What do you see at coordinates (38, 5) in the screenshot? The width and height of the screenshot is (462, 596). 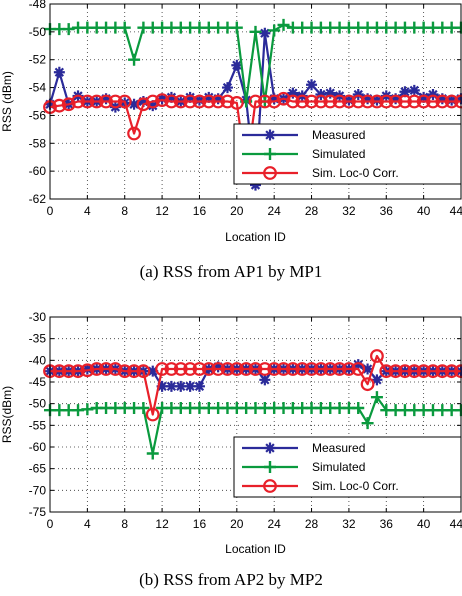 I see `y-tick-label: -48` at bounding box center [38, 5].